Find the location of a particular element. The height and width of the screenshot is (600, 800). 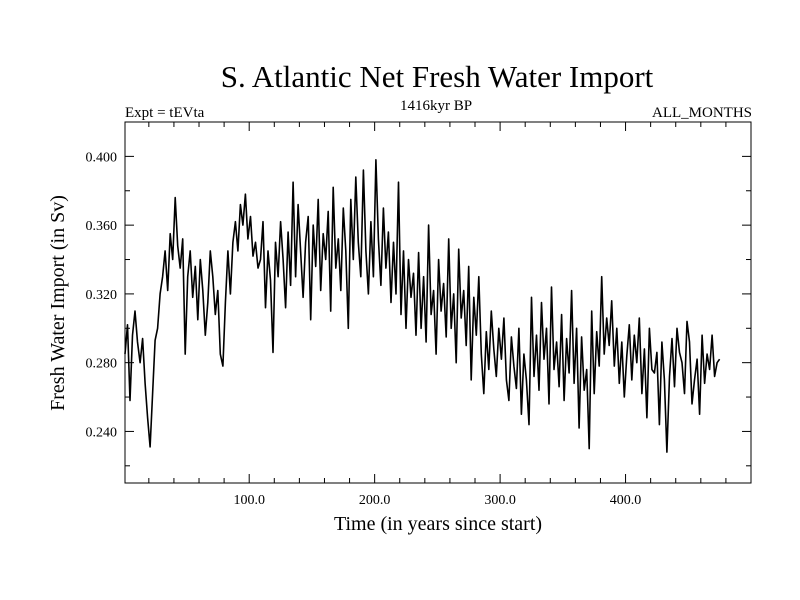

x-tick-label: 400.0 is located at coordinates (626, 500).